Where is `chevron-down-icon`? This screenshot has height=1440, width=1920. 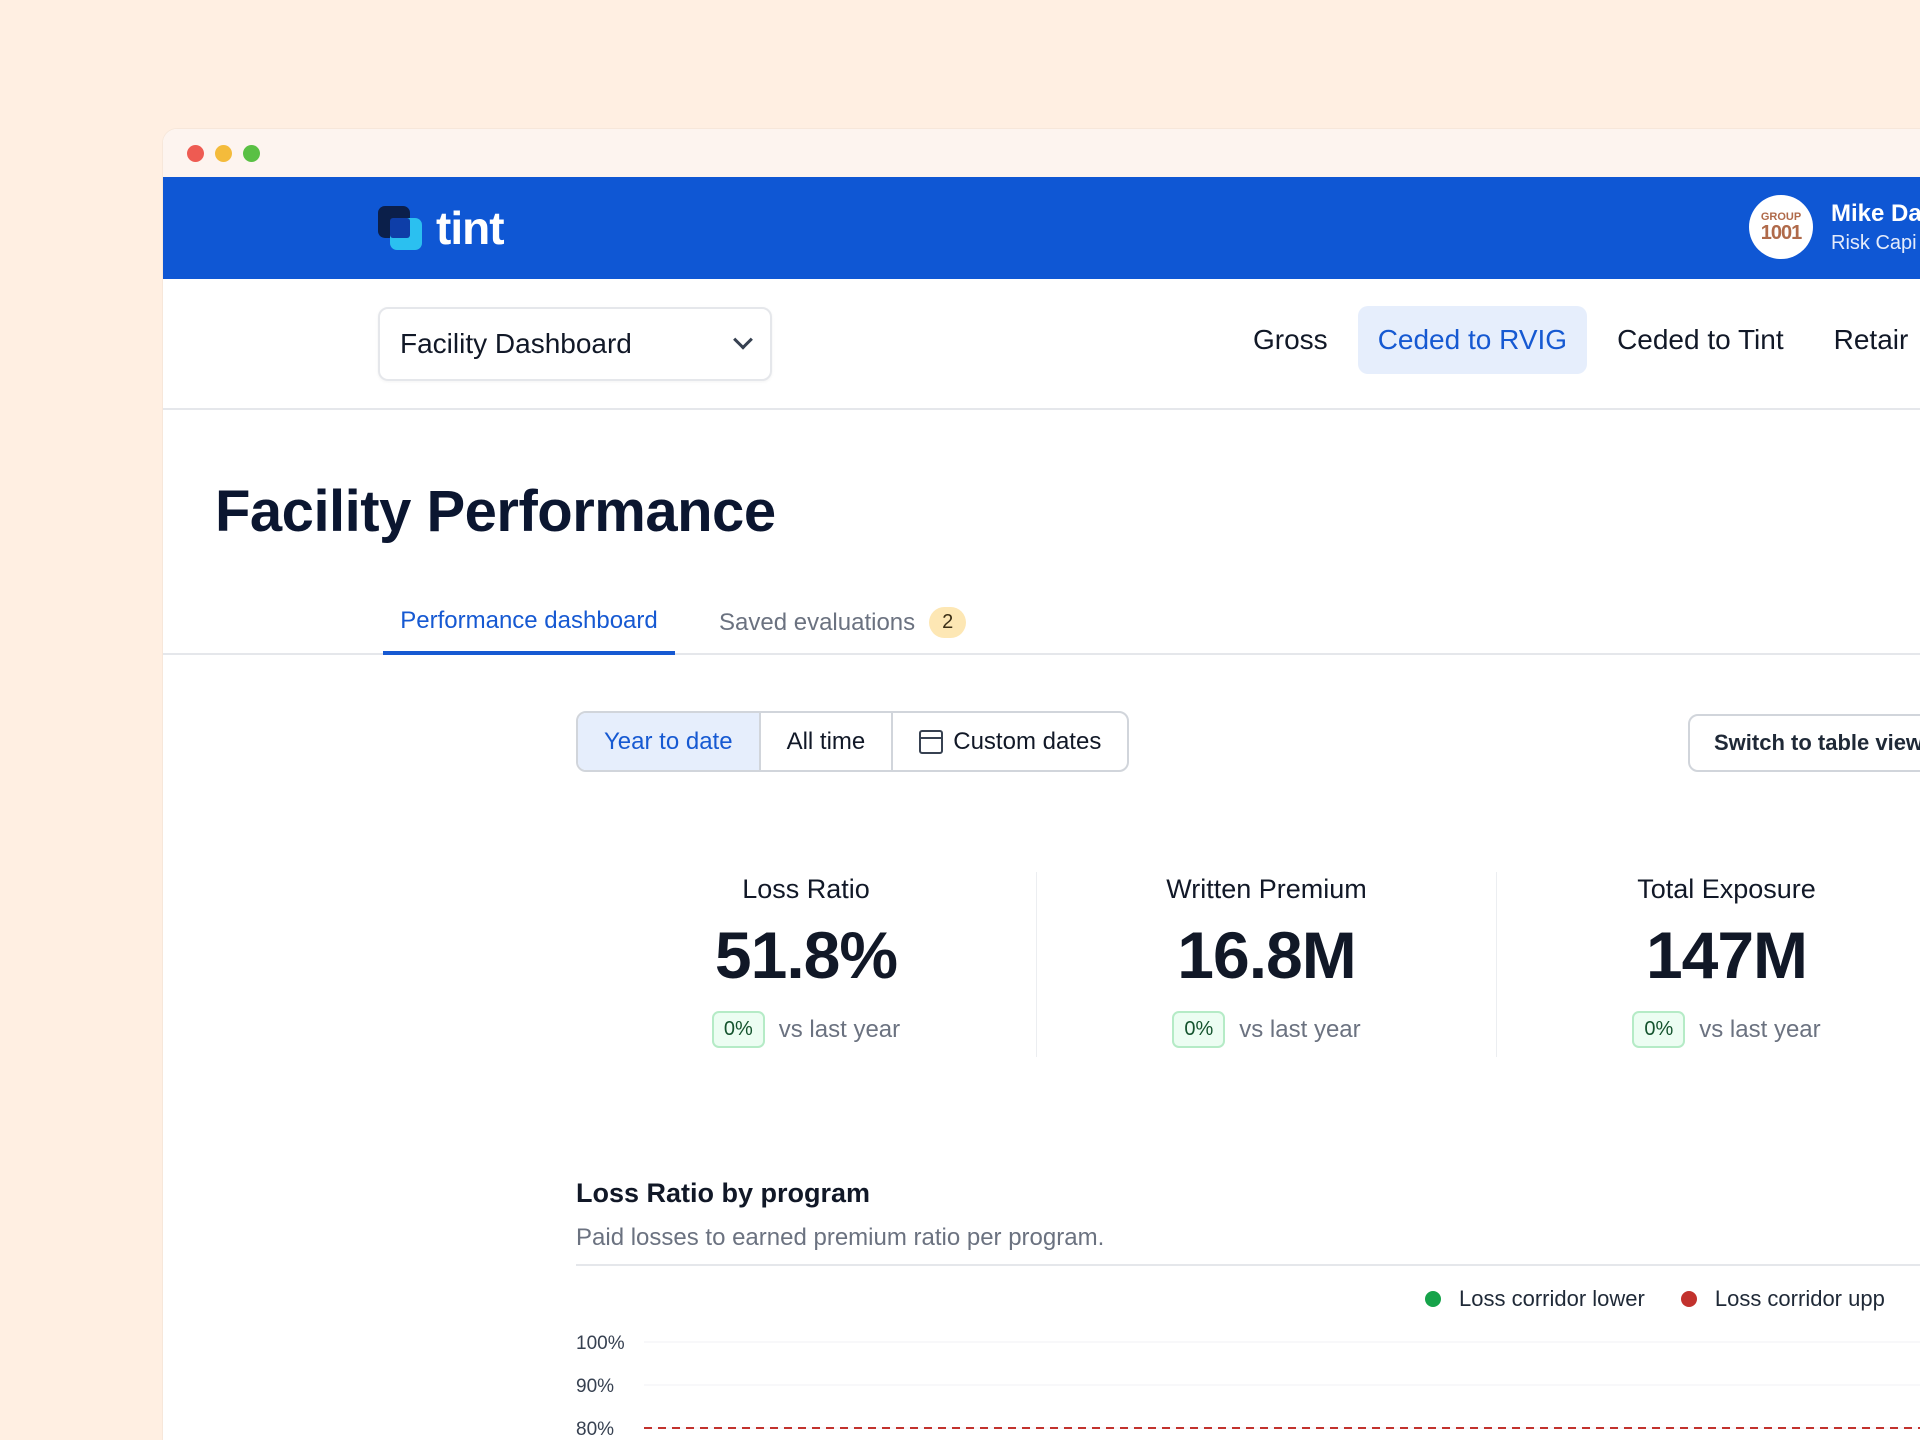
chevron-down-icon is located at coordinates (743, 339).